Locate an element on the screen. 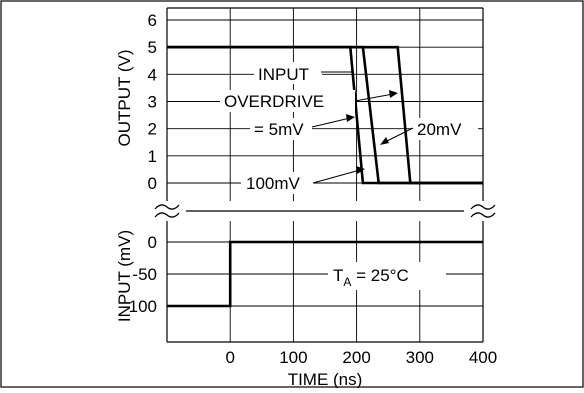 The image size is (584, 393). series-line-input is located at coordinates (325, 274).